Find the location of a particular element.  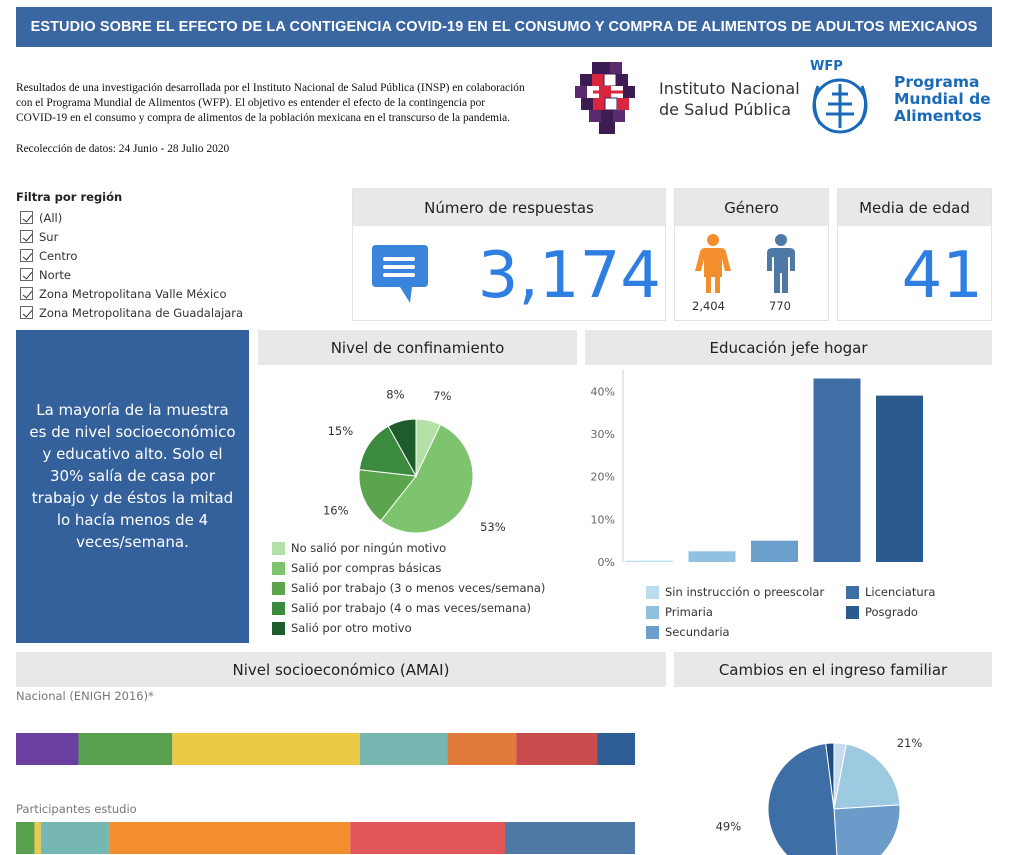

legend-label: Salió por compras básicas is located at coordinates (366, 568).